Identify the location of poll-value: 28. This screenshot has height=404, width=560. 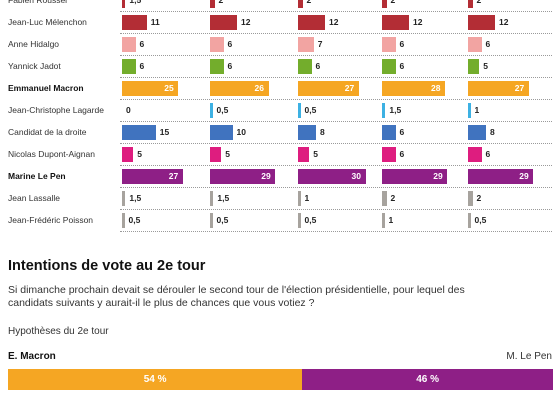
(436, 88).